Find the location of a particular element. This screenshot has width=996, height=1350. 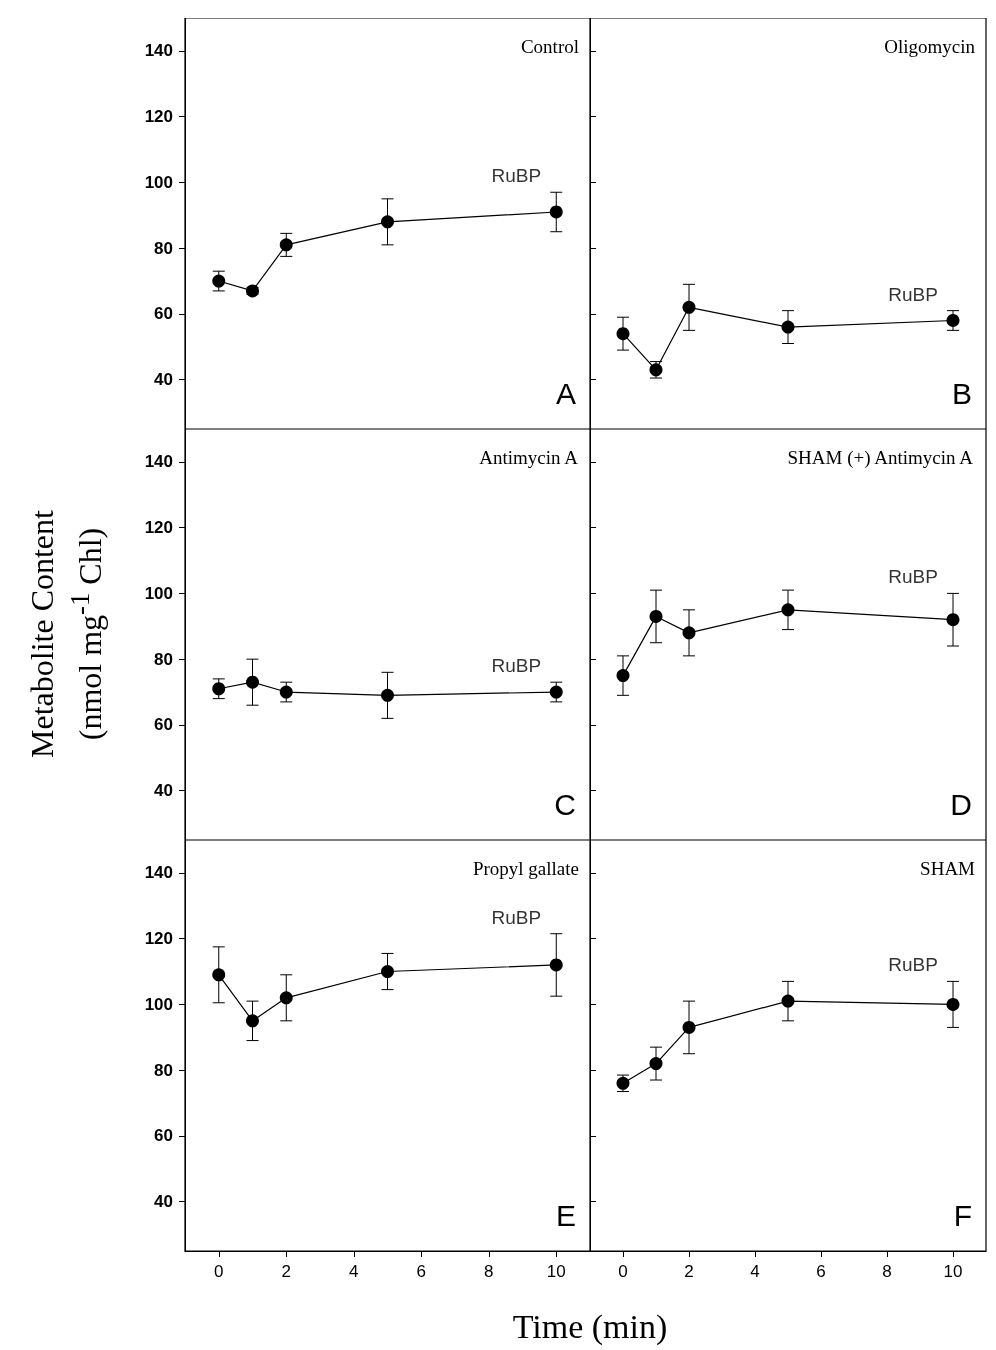

x-axis-title: Time (min) is located at coordinates (590, 1327).